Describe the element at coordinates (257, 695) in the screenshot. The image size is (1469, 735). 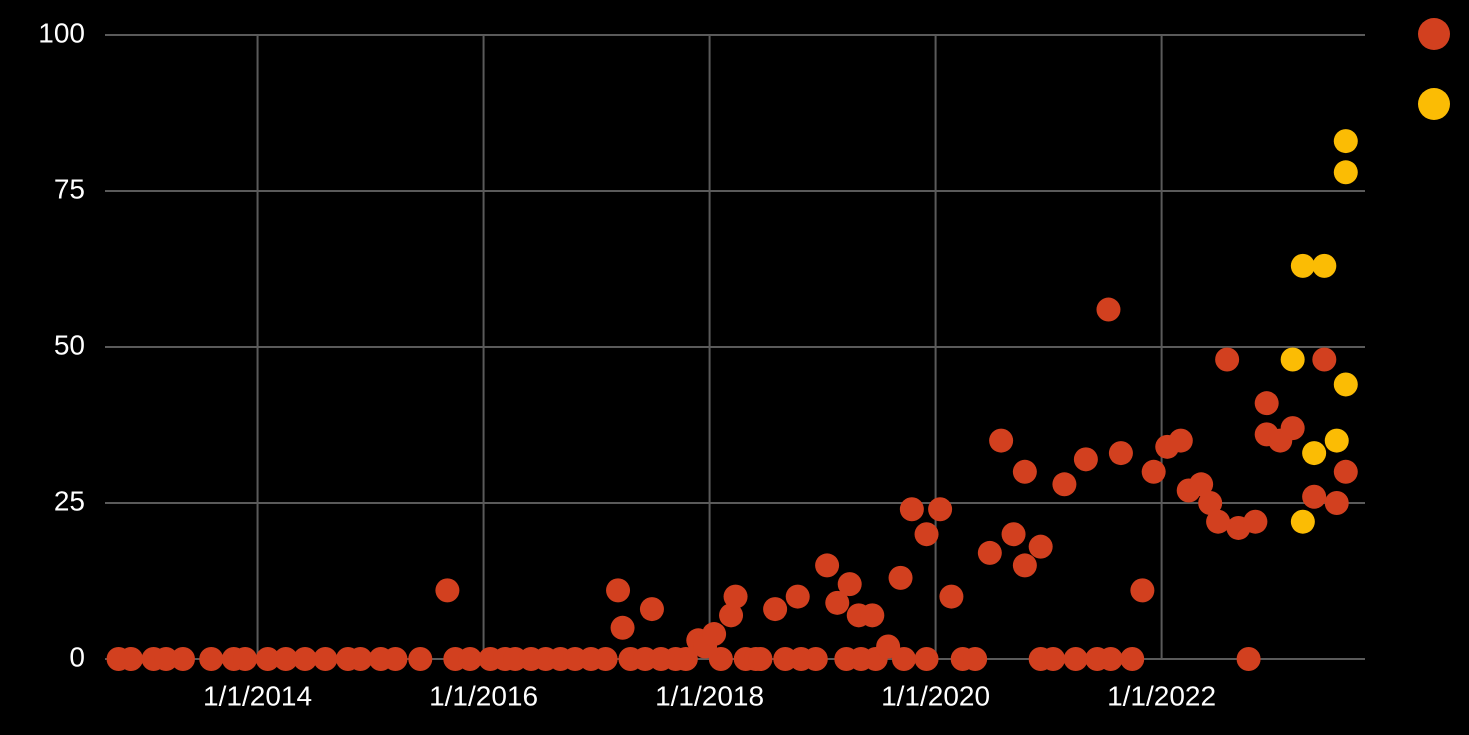
I see `x-tick-label: 1/1/2014` at that location.